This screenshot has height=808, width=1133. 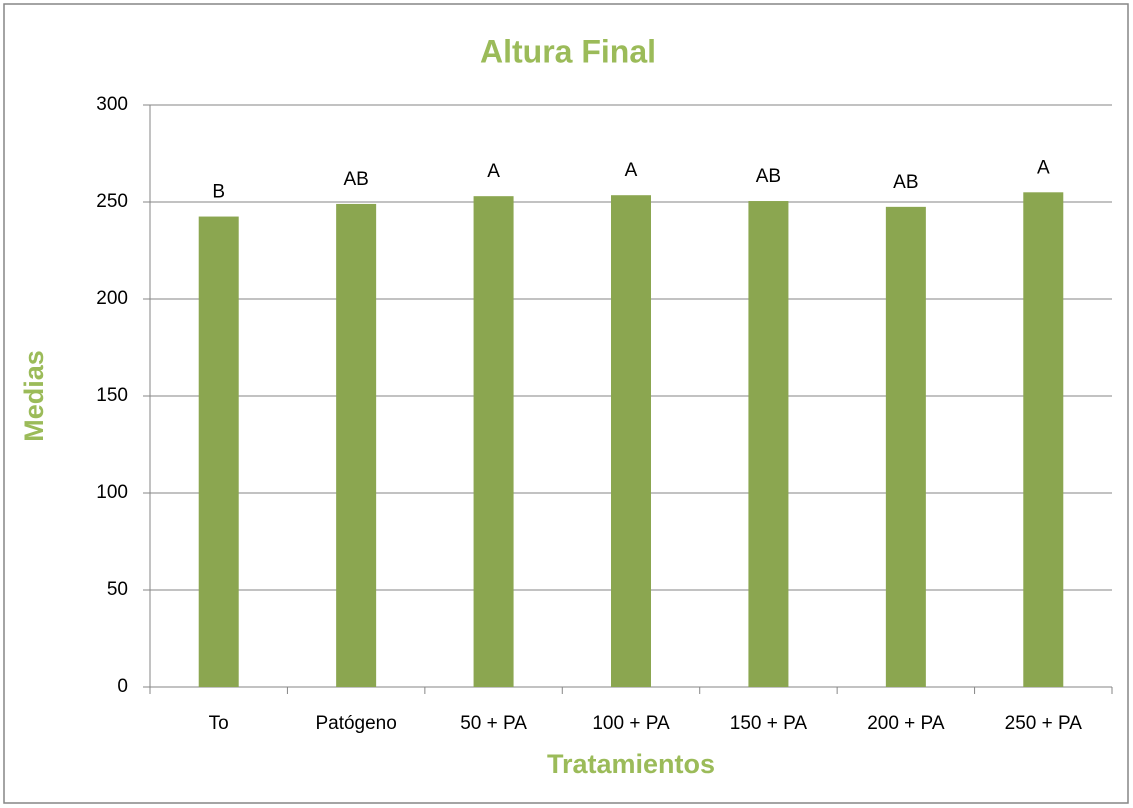 What do you see at coordinates (631, 764) in the screenshot?
I see `x-axis-label: Tratamientos` at bounding box center [631, 764].